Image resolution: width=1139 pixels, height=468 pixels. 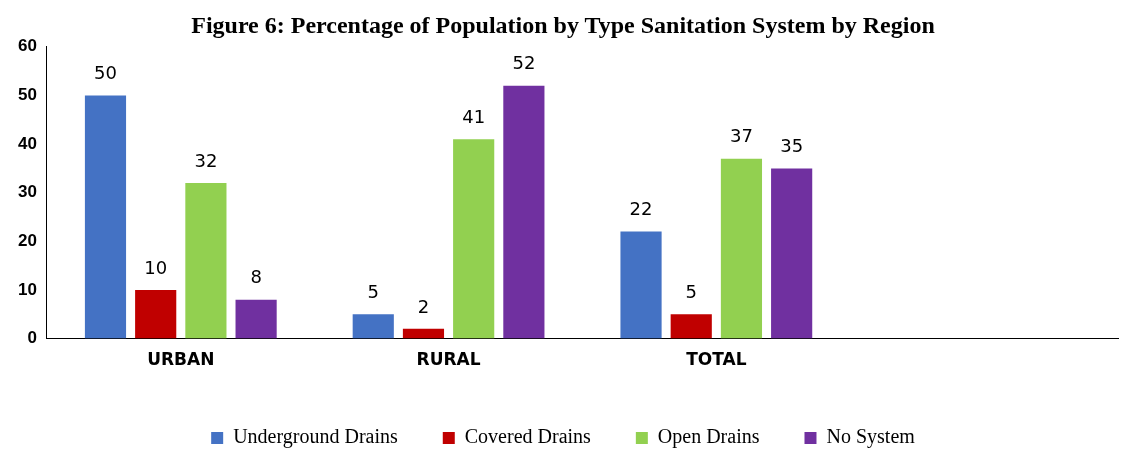 I want to click on x-tick-label: RURAL, so click(x=448, y=359).